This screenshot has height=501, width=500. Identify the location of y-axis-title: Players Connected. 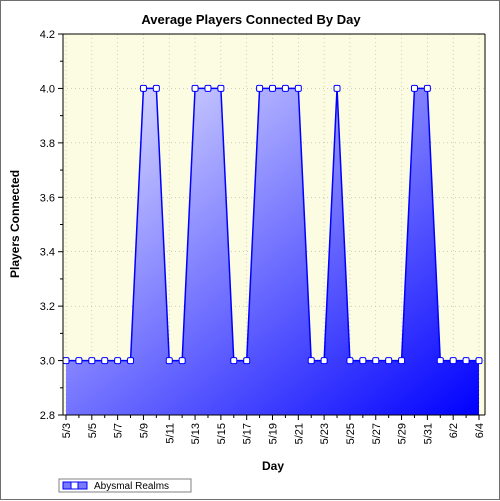
(15, 224).